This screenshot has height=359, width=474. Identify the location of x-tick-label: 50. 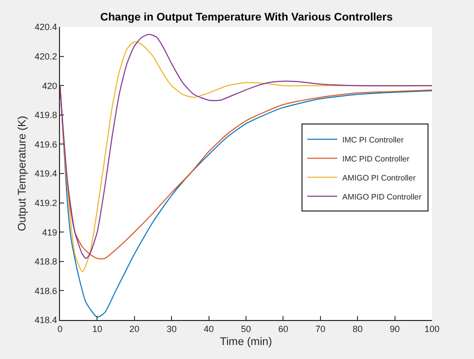
(246, 329).